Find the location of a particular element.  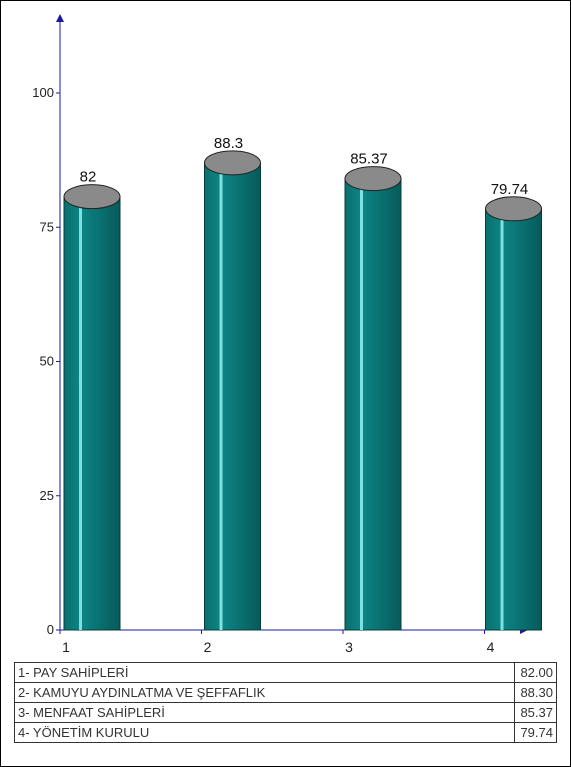

legend-row: 1- PAY SAHİPLERİ 82.00 is located at coordinates (285, 672).